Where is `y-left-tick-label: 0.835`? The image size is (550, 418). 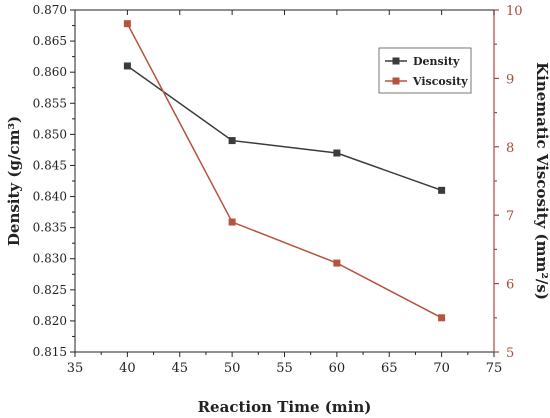 y-left-tick-label: 0.835 is located at coordinates (50, 228).